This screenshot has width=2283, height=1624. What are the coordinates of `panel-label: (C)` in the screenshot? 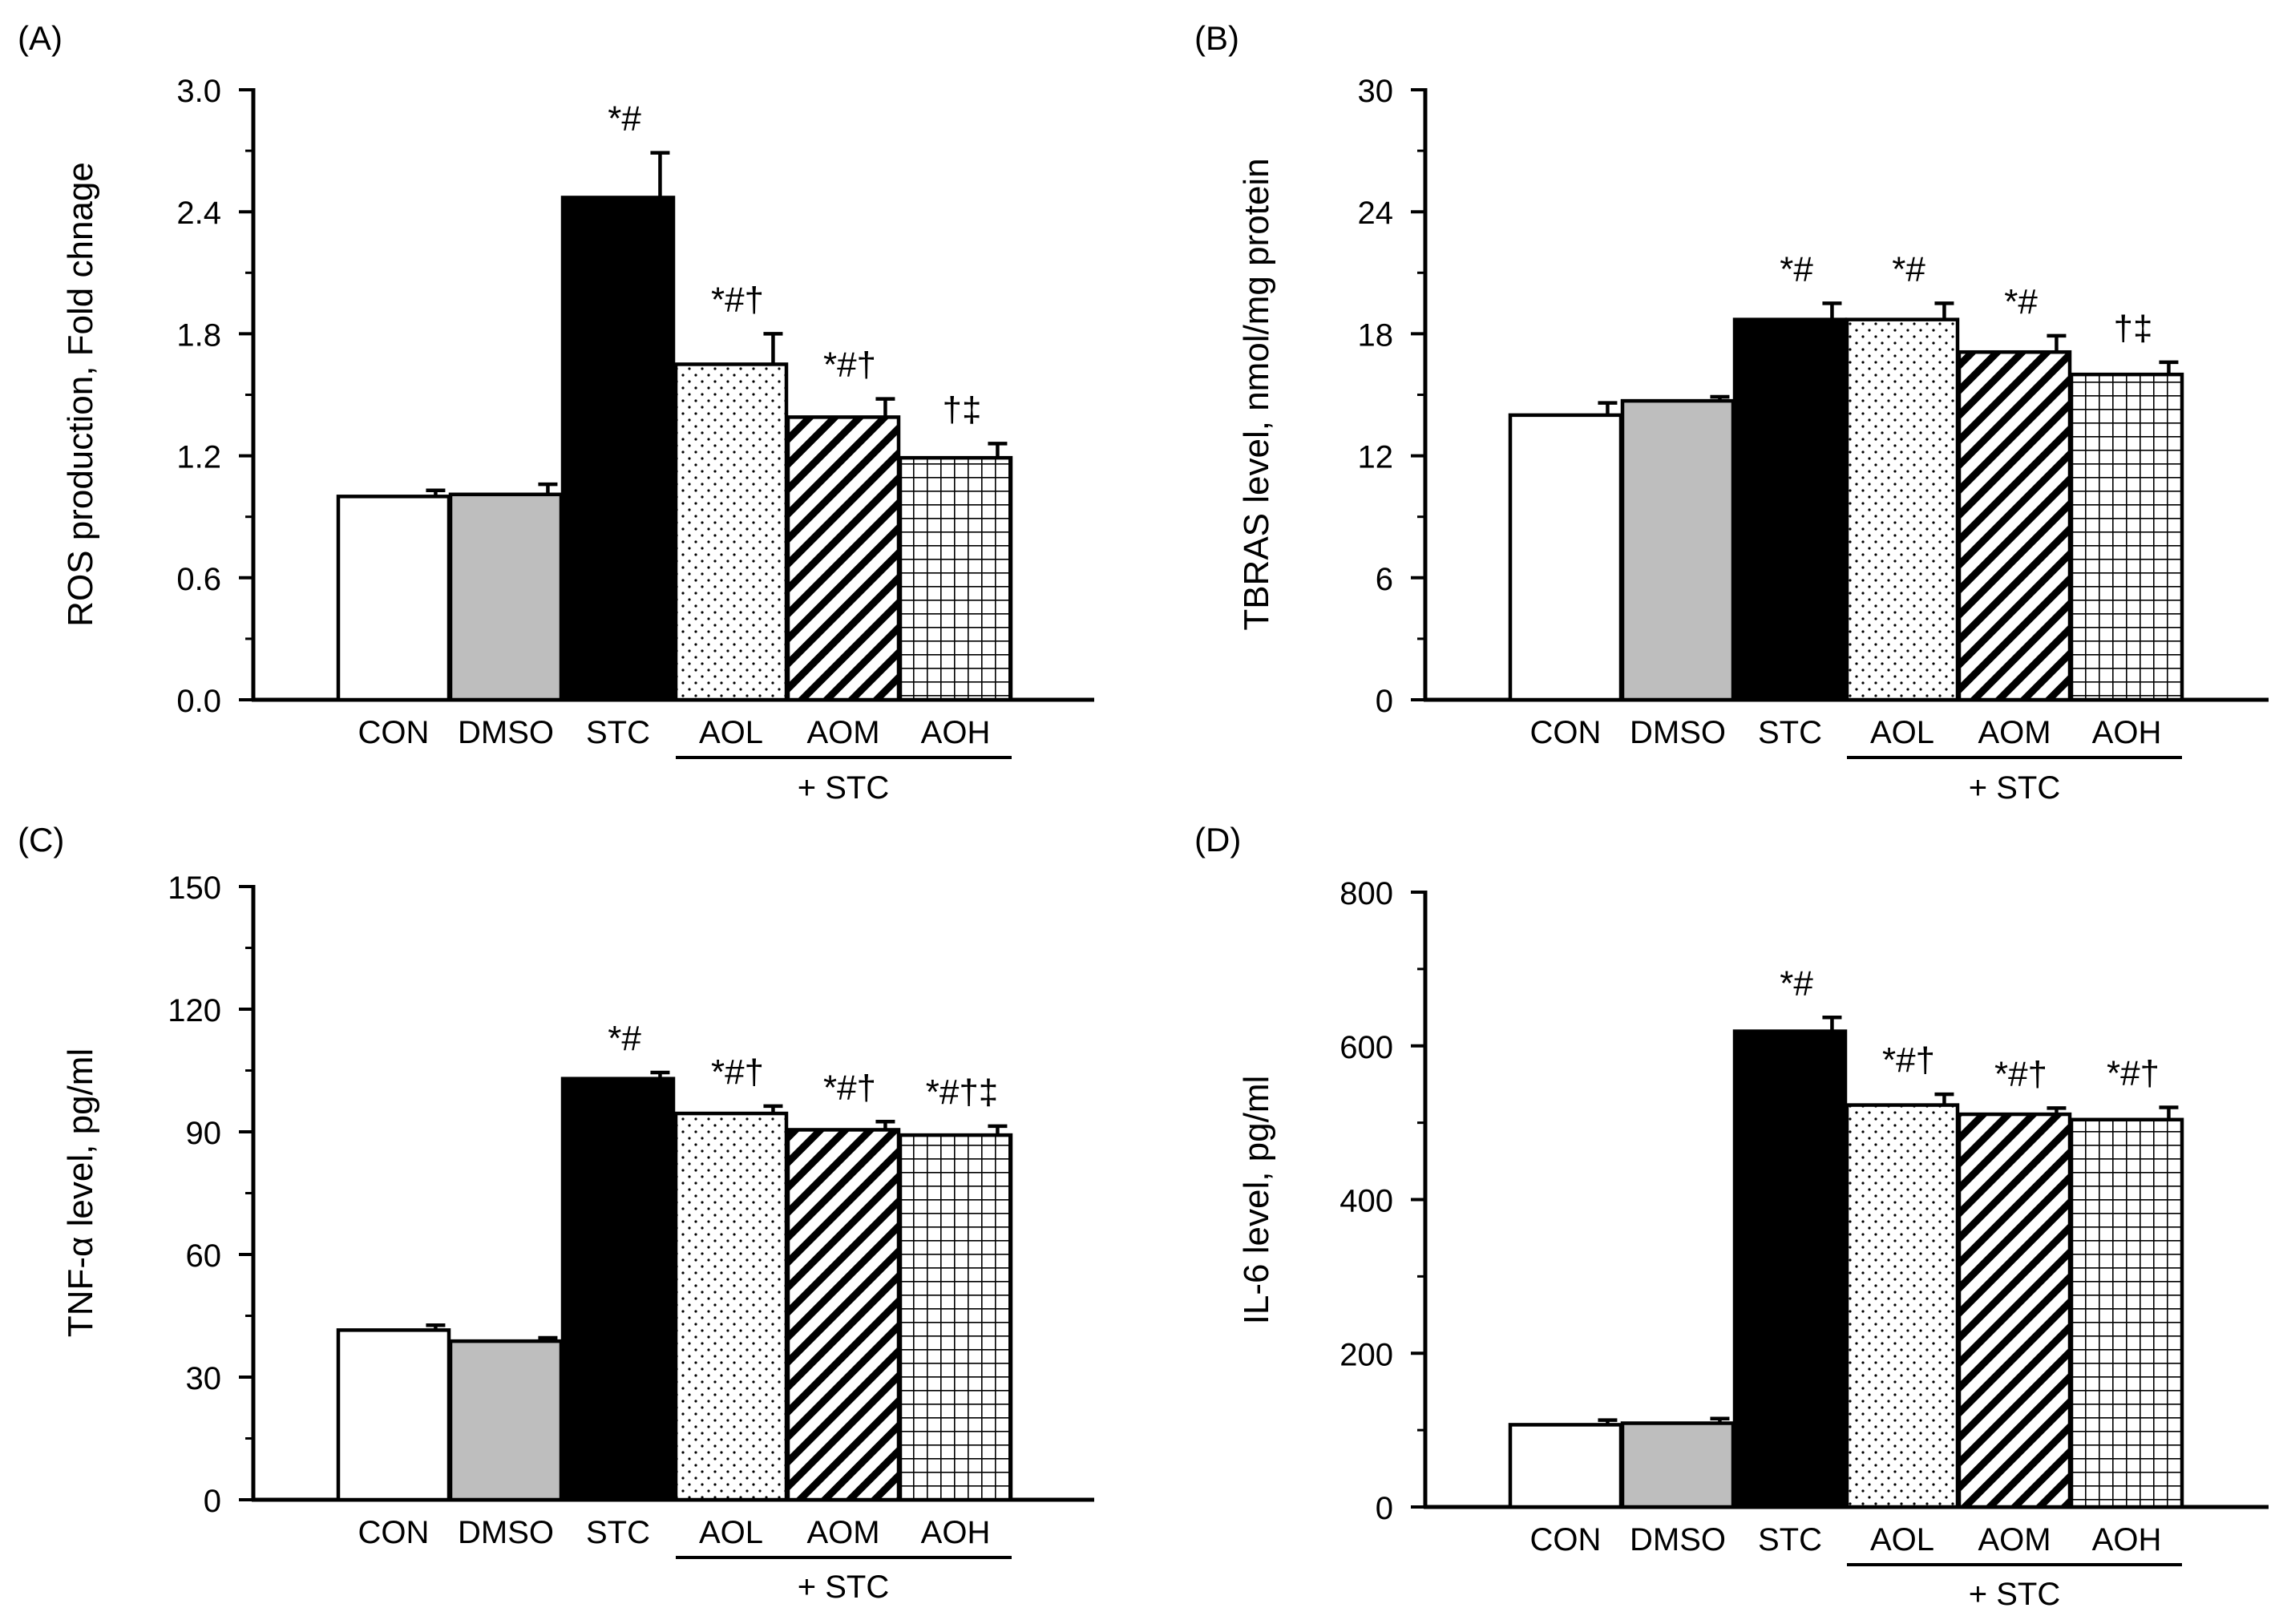 It's located at (41, 839).